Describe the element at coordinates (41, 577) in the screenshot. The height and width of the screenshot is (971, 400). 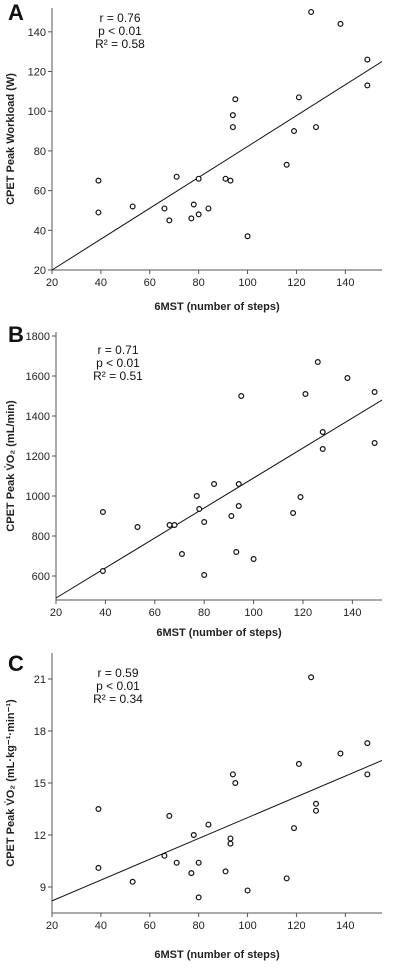
I see `y-tick-label: 600` at that location.